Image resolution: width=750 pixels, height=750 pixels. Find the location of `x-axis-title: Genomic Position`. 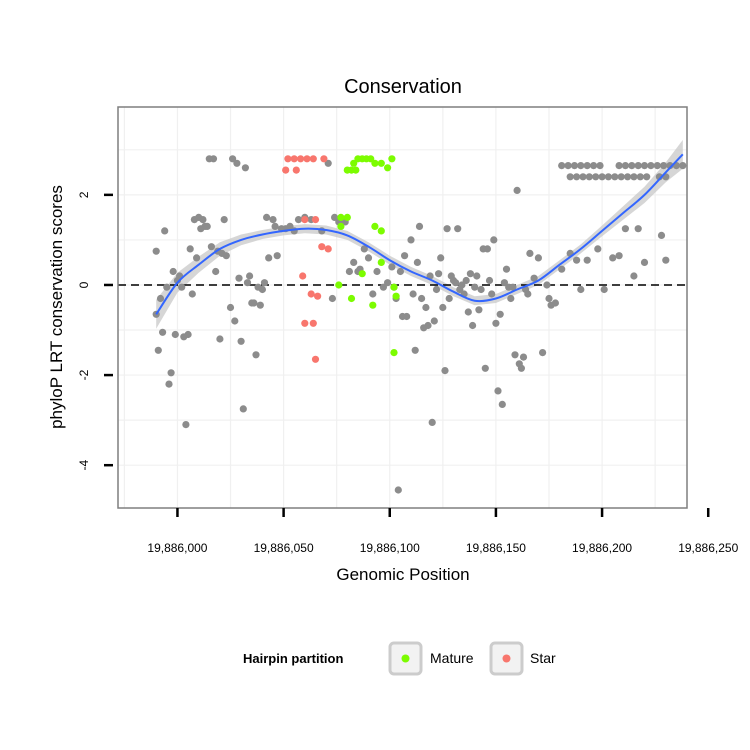

x-axis-title: Genomic Position is located at coordinates (402, 574).